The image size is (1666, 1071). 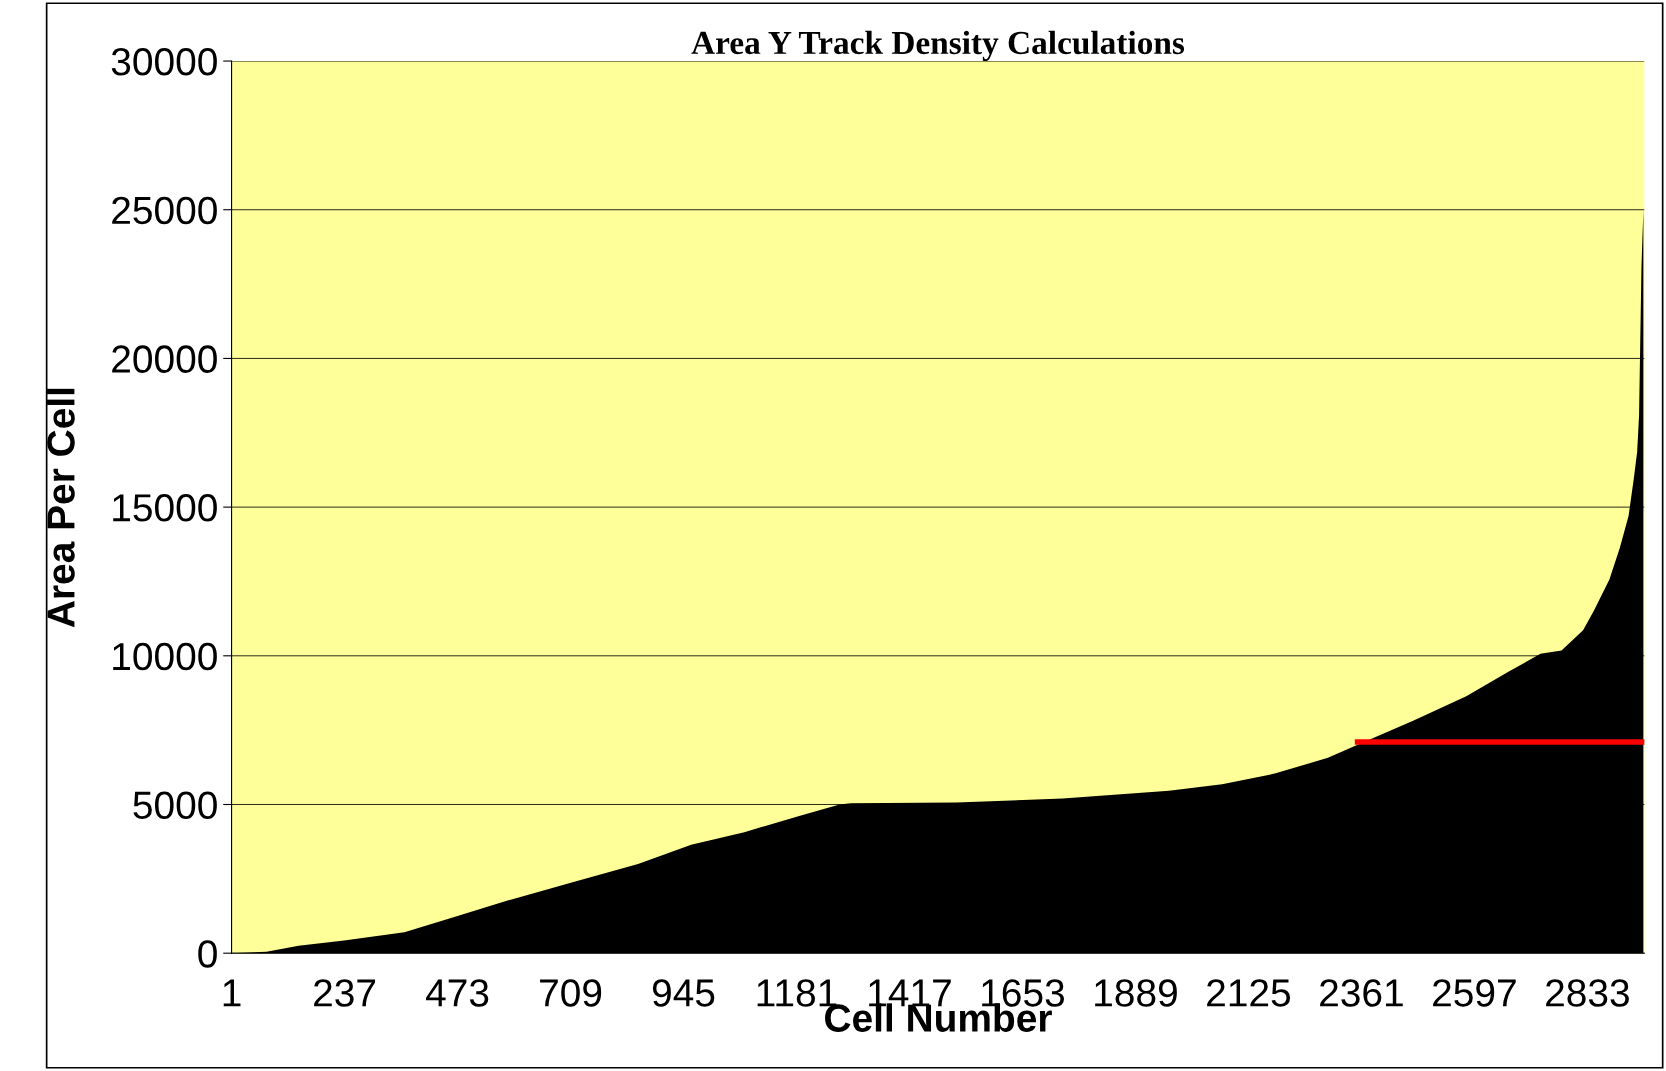 I want to click on x-tick-label: 473, so click(x=457, y=993).